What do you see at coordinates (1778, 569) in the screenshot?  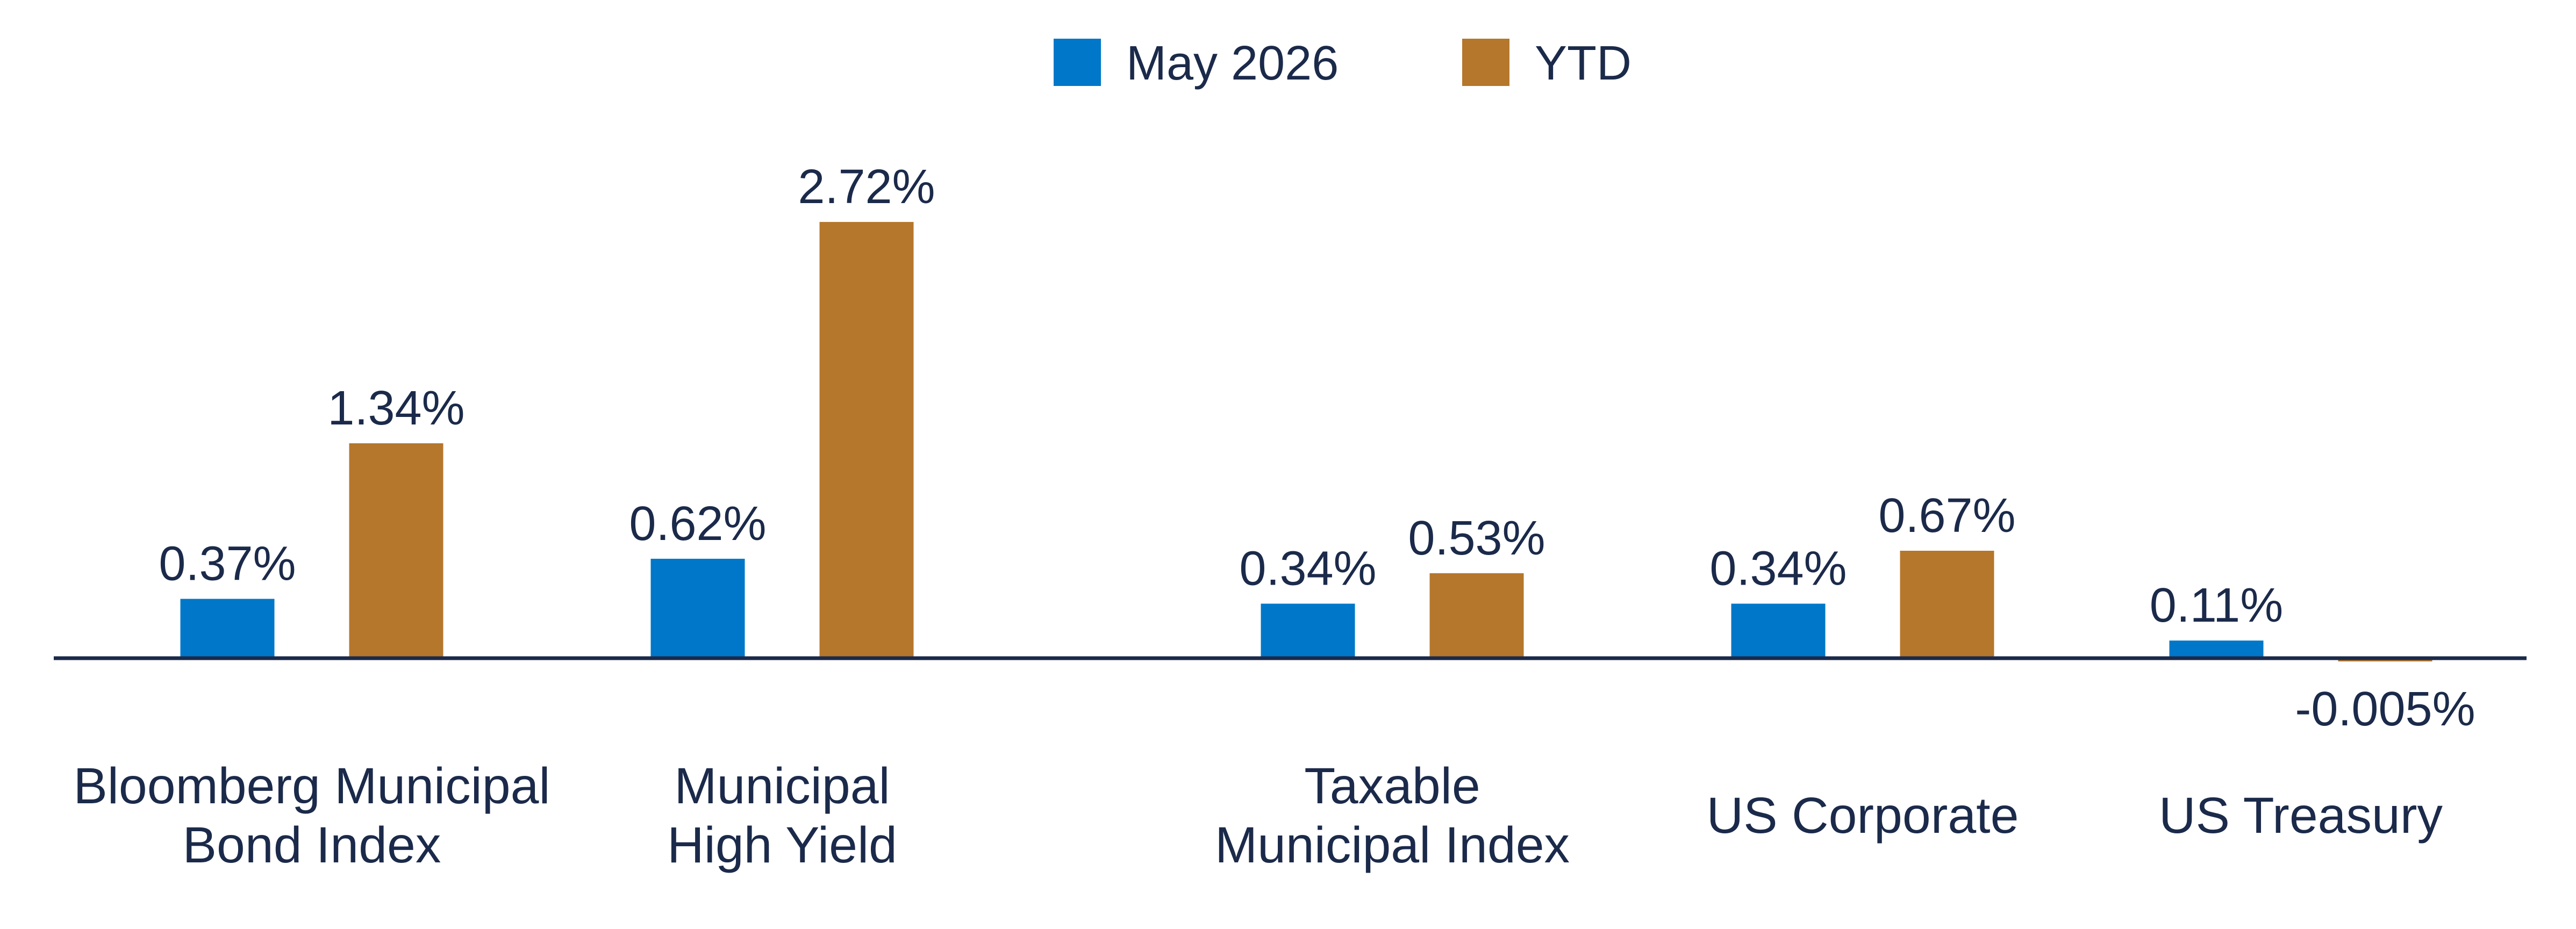 I see `value-label-may-3: 0.34%` at bounding box center [1778, 569].